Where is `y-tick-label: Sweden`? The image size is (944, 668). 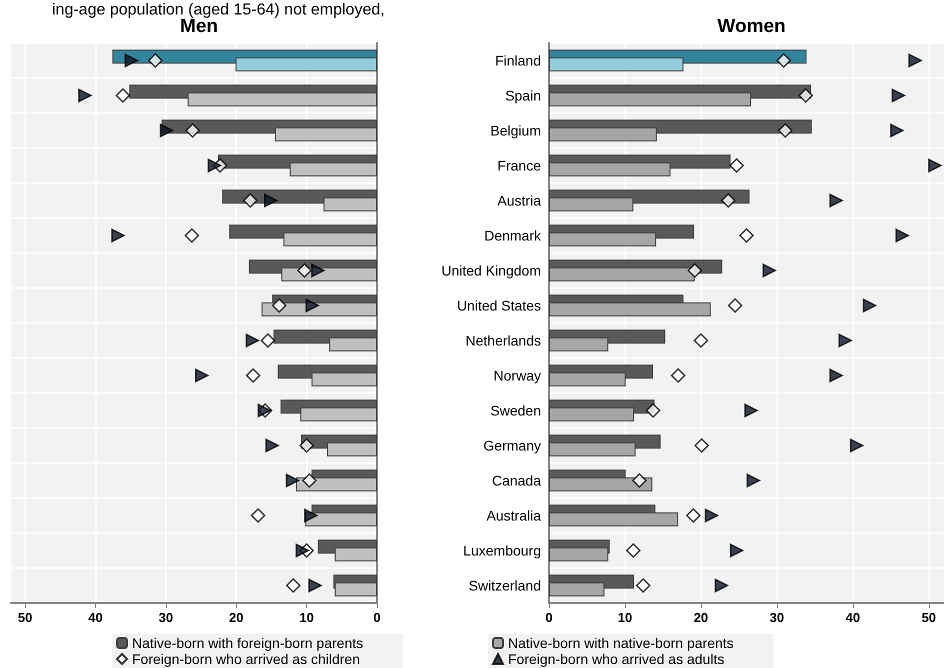 y-tick-label: Sweden is located at coordinates (515, 410).